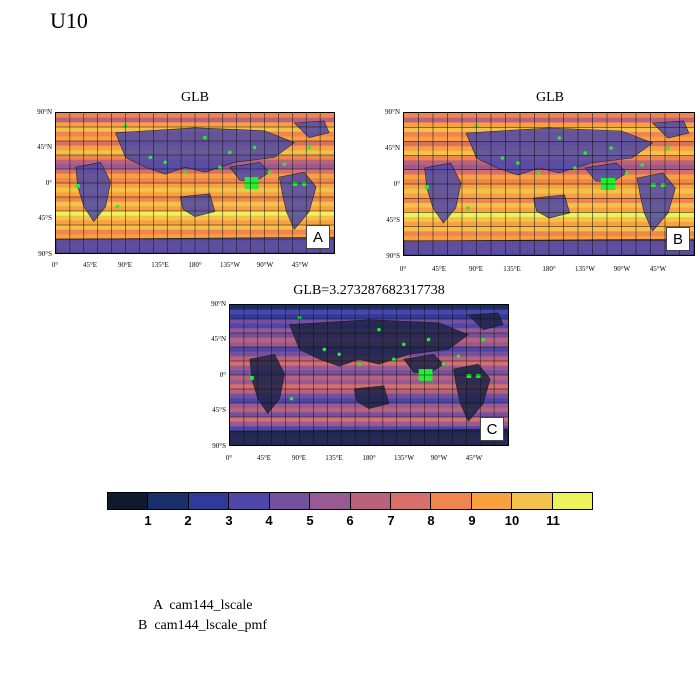 This screenshot has width=700, height=700. What do you see at coordinates (310, 520) in the screenshot?
I see `colorbar-label: 5` at bounding box center [310, 520].